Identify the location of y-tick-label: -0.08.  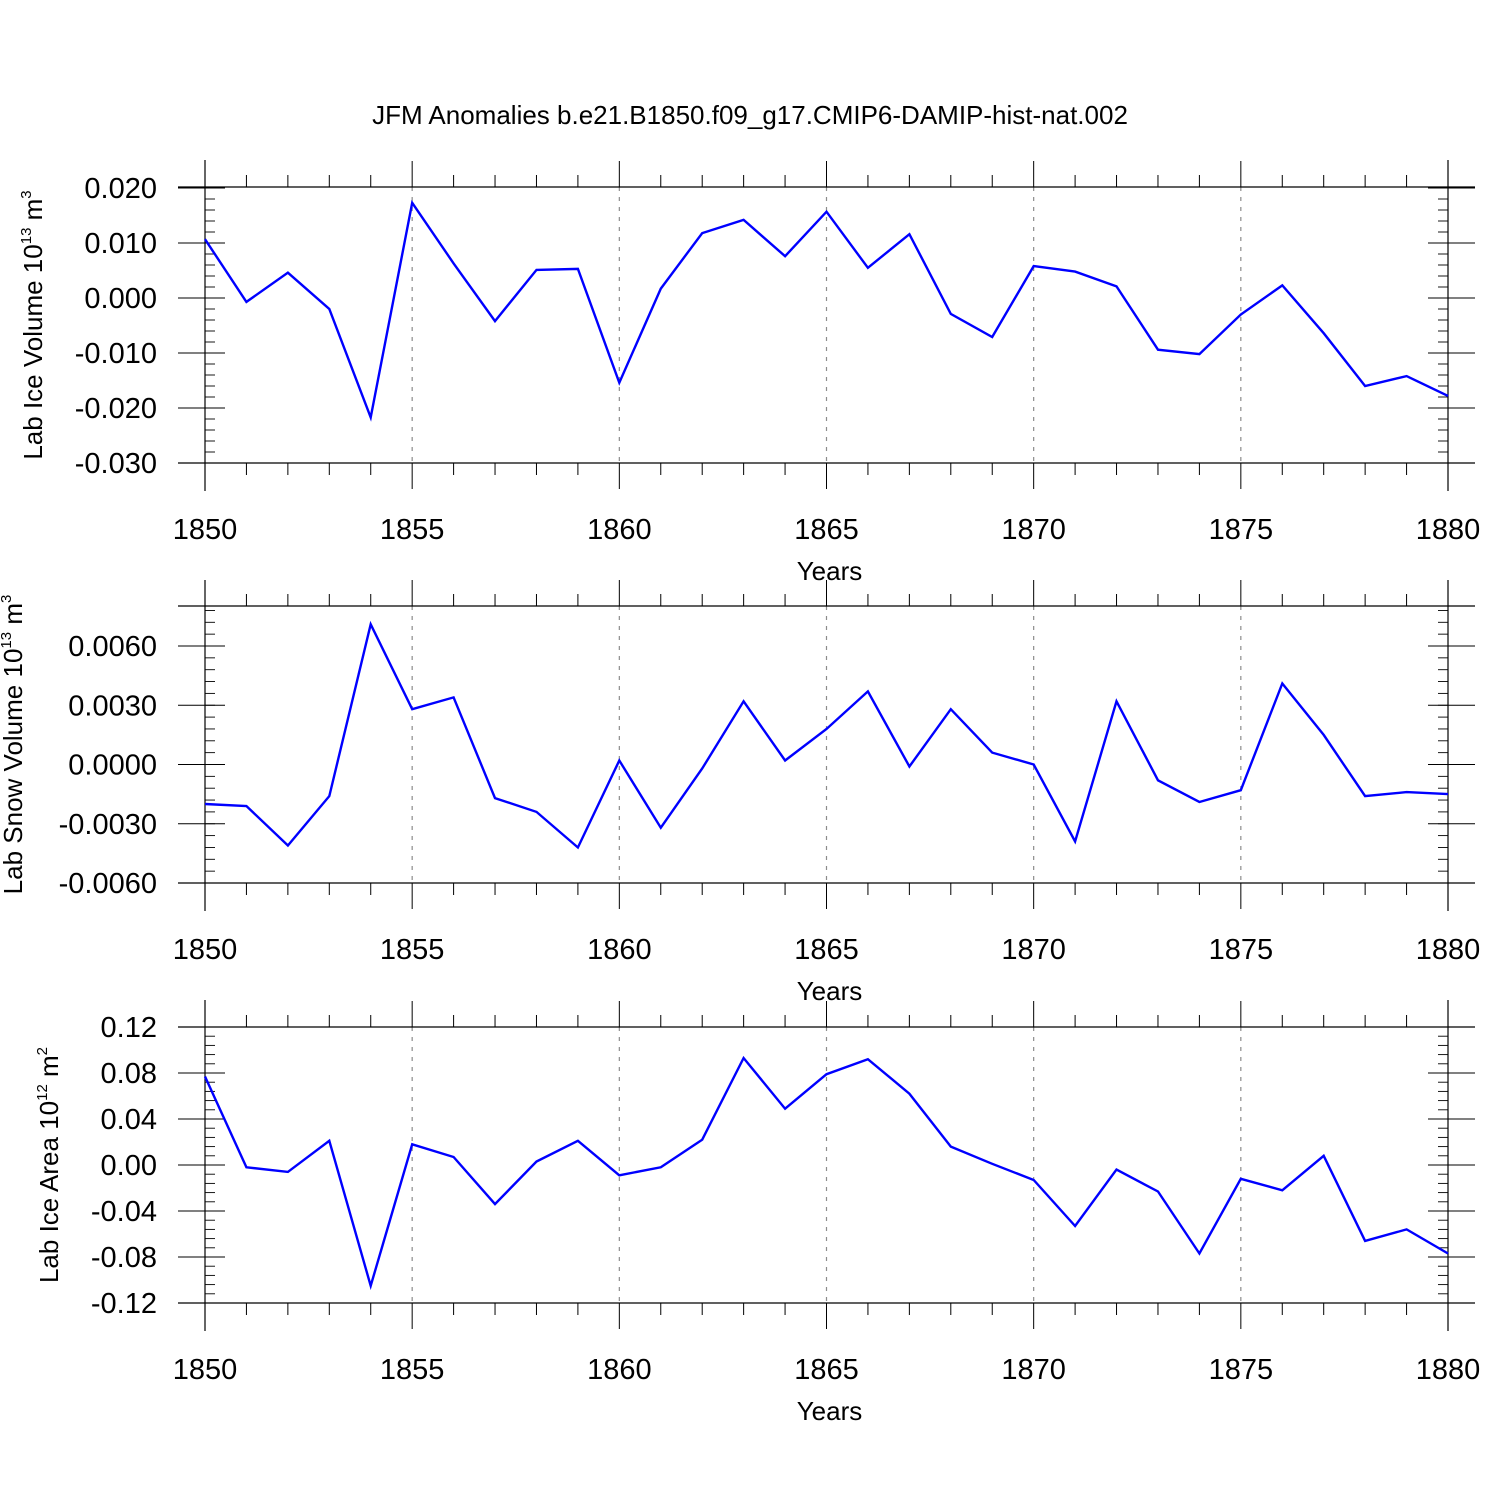
(124, 1258).